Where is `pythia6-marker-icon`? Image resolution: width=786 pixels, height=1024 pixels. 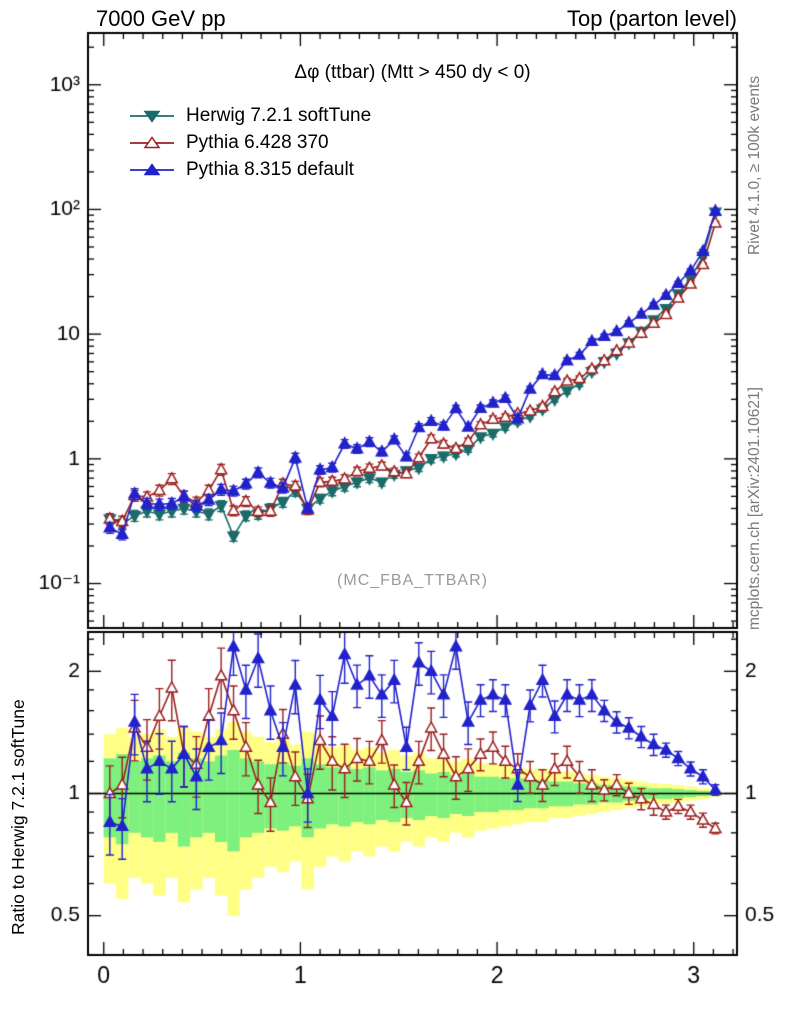 pythia6-marker-icon is located at coordinates (152, 141).